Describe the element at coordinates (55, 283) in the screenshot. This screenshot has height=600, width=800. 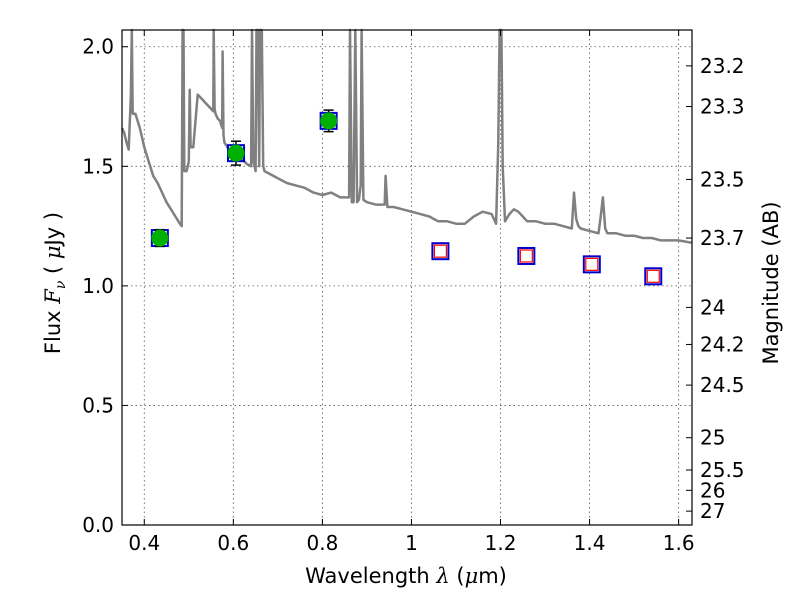
I see `y-axis-label: Flux Fν ( μJy )` at that location.